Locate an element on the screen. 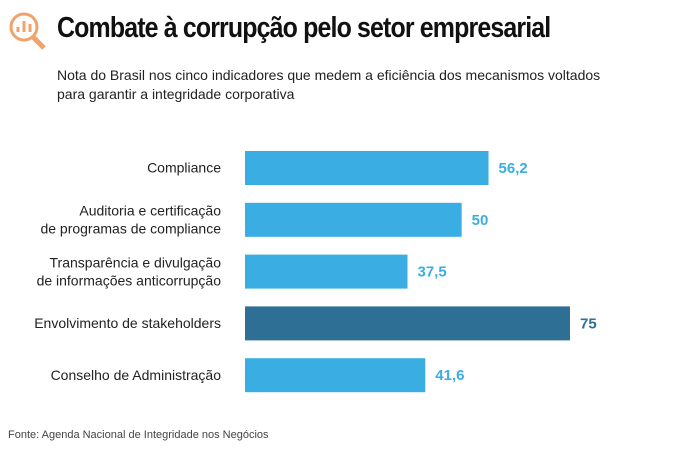  value-label: 56,2 is located at coordinates (513, 168).